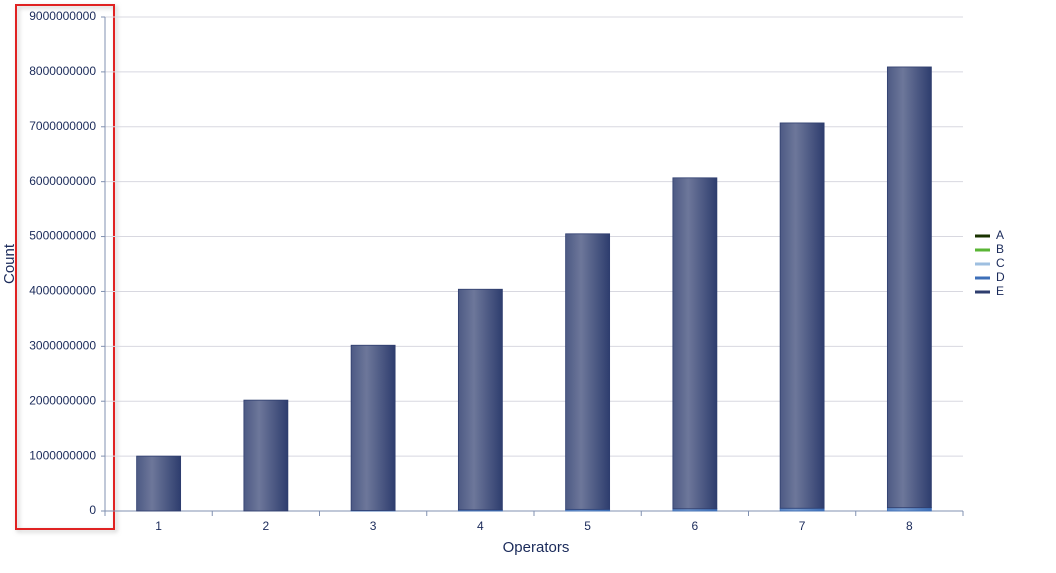 The image size is (1056, 573). Describe the element at coordinates (587, 526) in the screenshot. I see `x-tick-label: 5` at that location.